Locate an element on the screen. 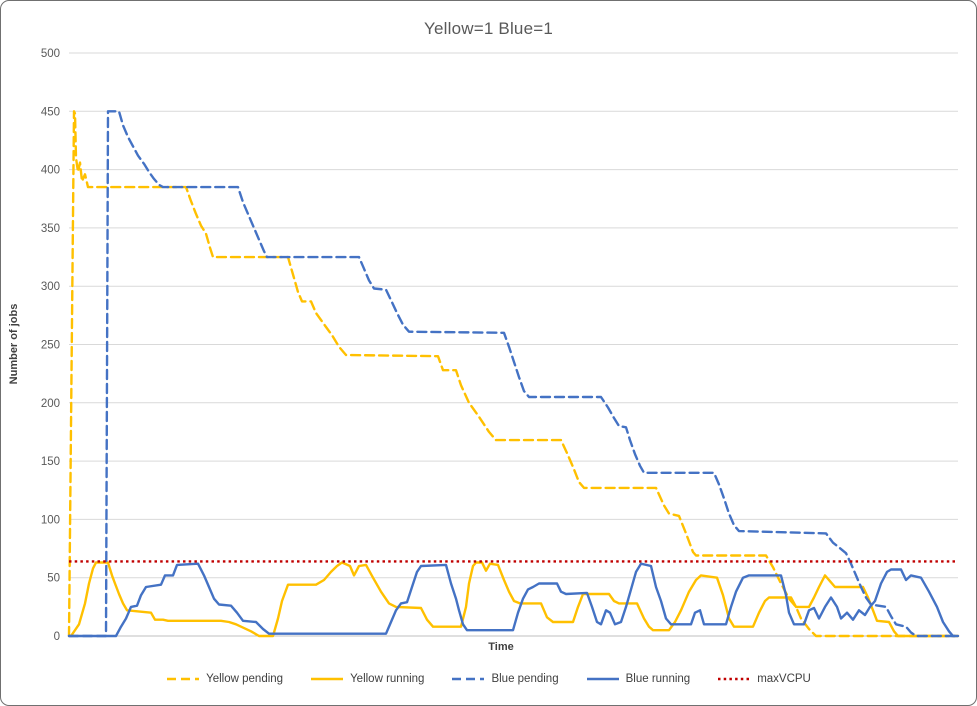 This screenshot has width=977, height=706. svg-text: 250 is located at coordinates (50, 346).